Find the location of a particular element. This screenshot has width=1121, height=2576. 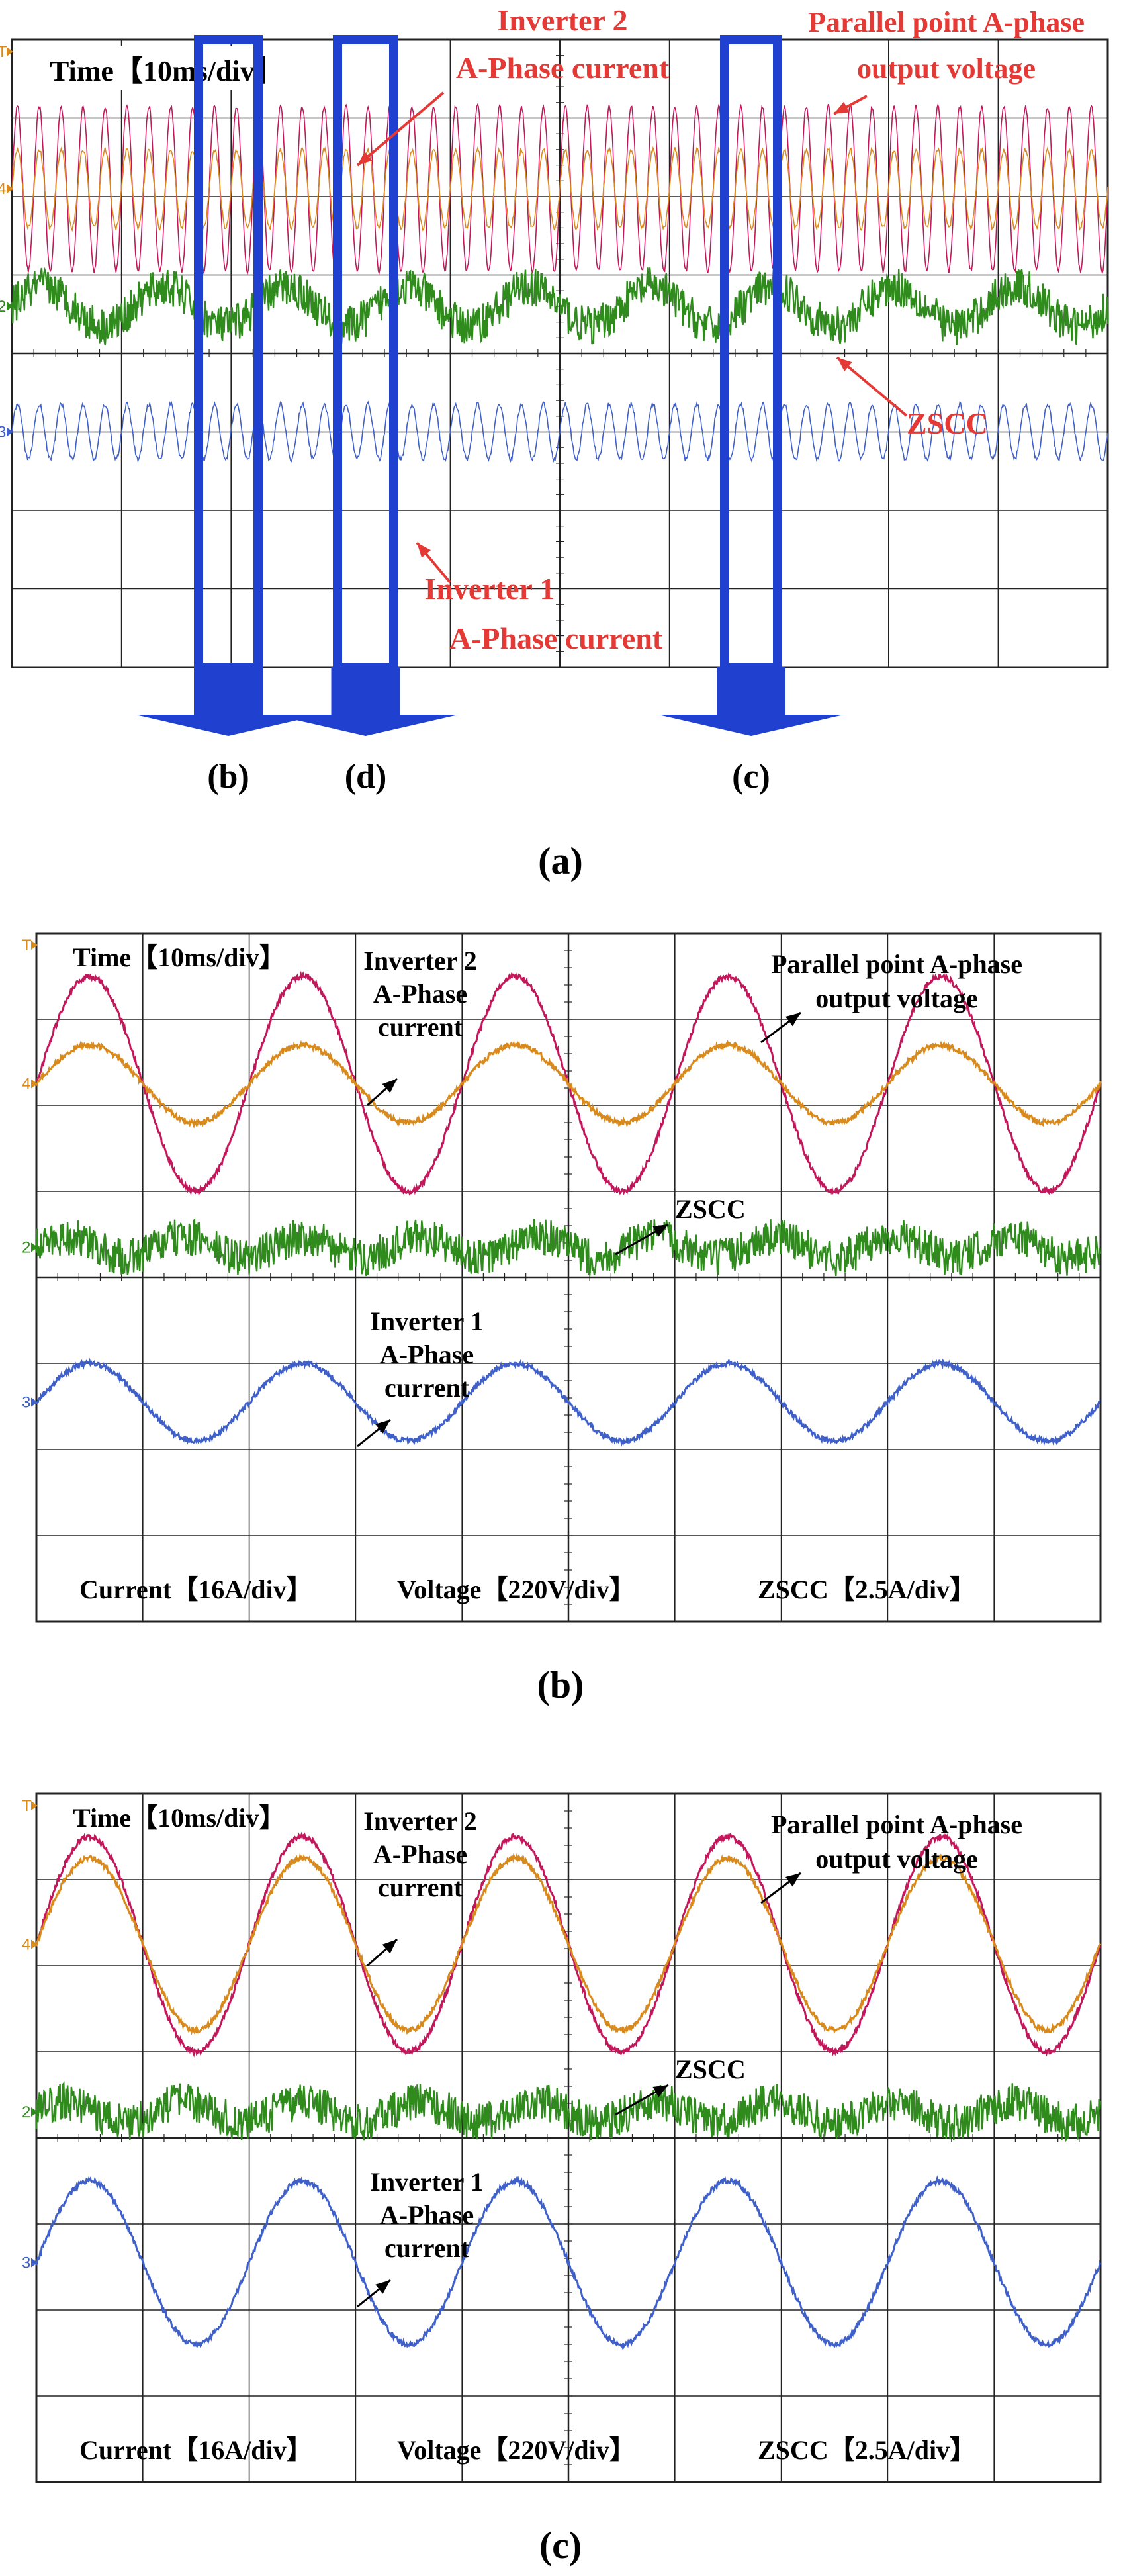

scale-zscc-c: ZSCC【2.5A/div】 is located at coordinates (867, 2450).